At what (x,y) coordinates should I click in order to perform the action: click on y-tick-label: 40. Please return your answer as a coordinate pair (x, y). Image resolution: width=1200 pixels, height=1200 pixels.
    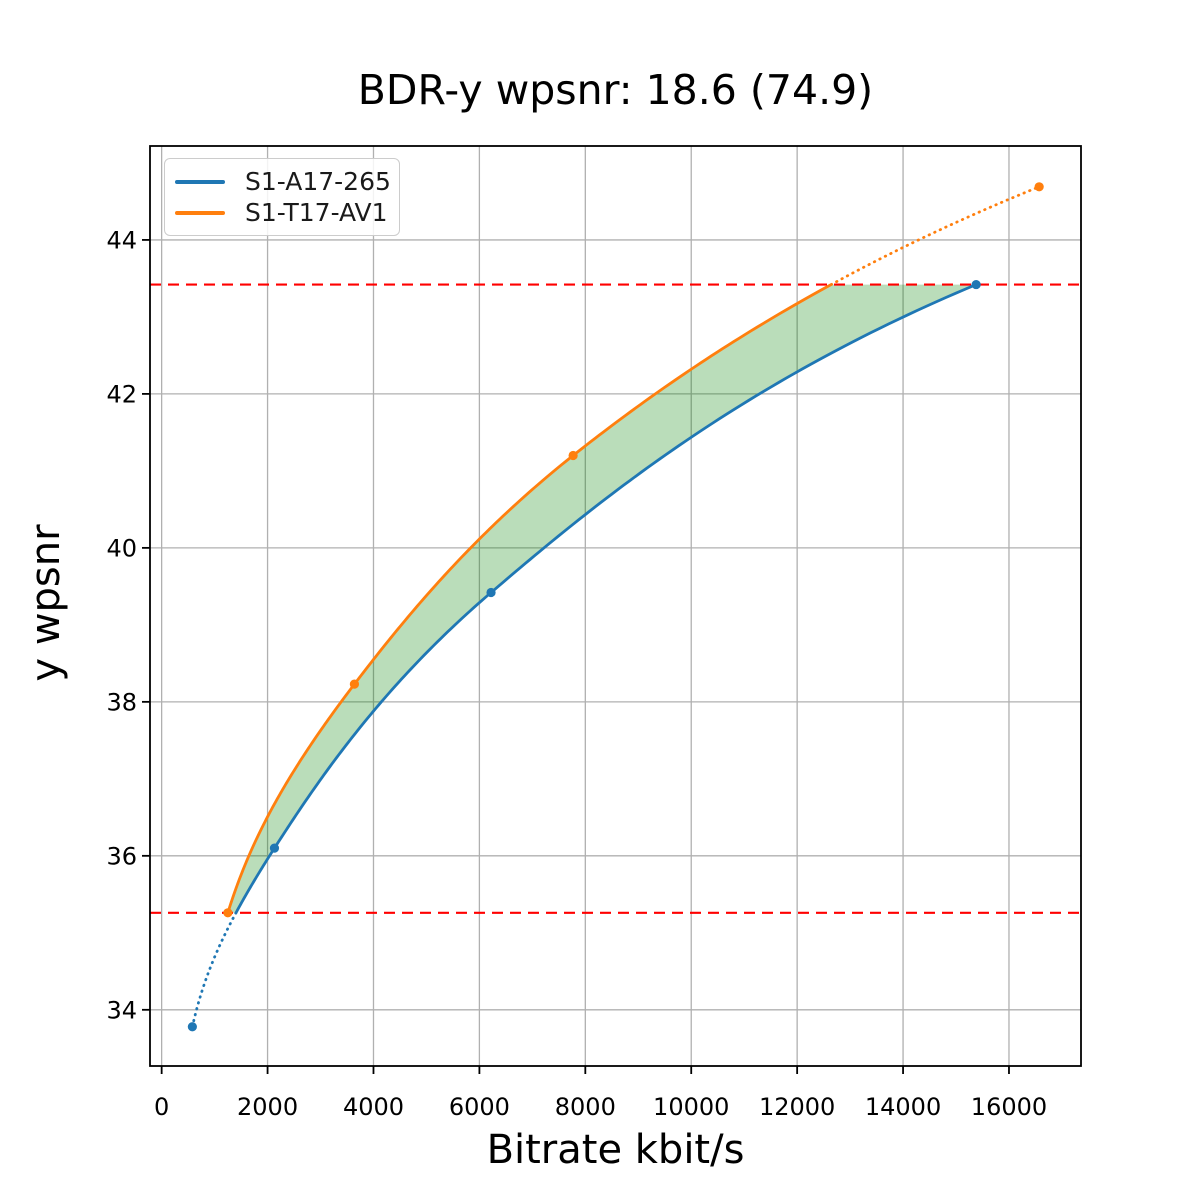
    Looking at the image, I should click on (121, 548).